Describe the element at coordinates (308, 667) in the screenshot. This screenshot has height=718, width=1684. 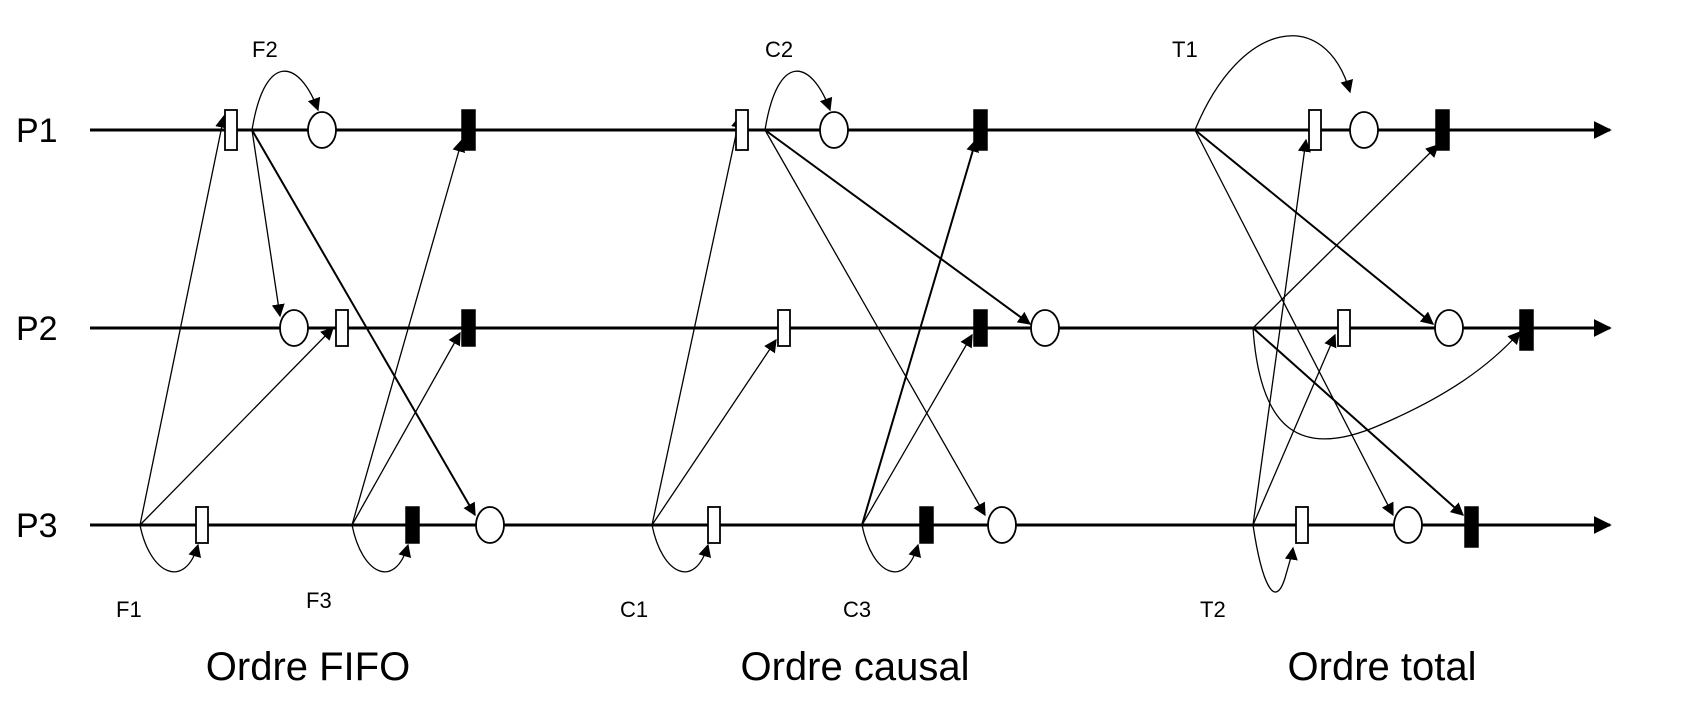
I see `section-caption-fifo: Ordre FIFO` at that location.